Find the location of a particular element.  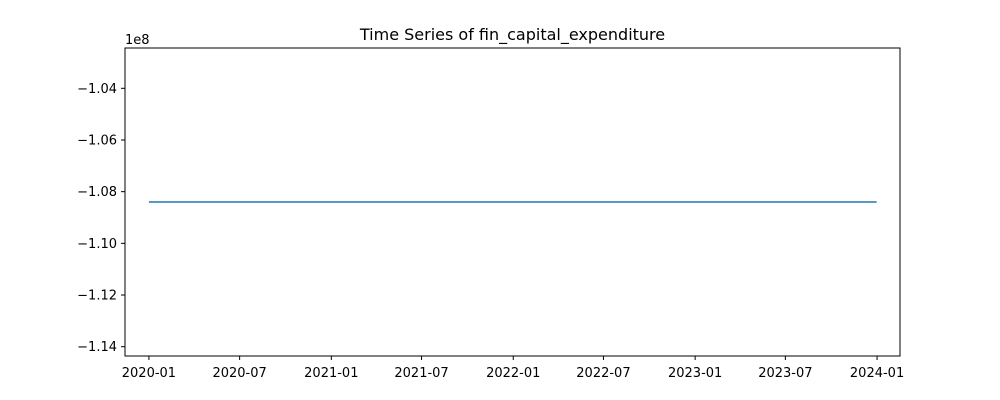

y-tick-label: −1.10 is located at coordinates (97, 244).